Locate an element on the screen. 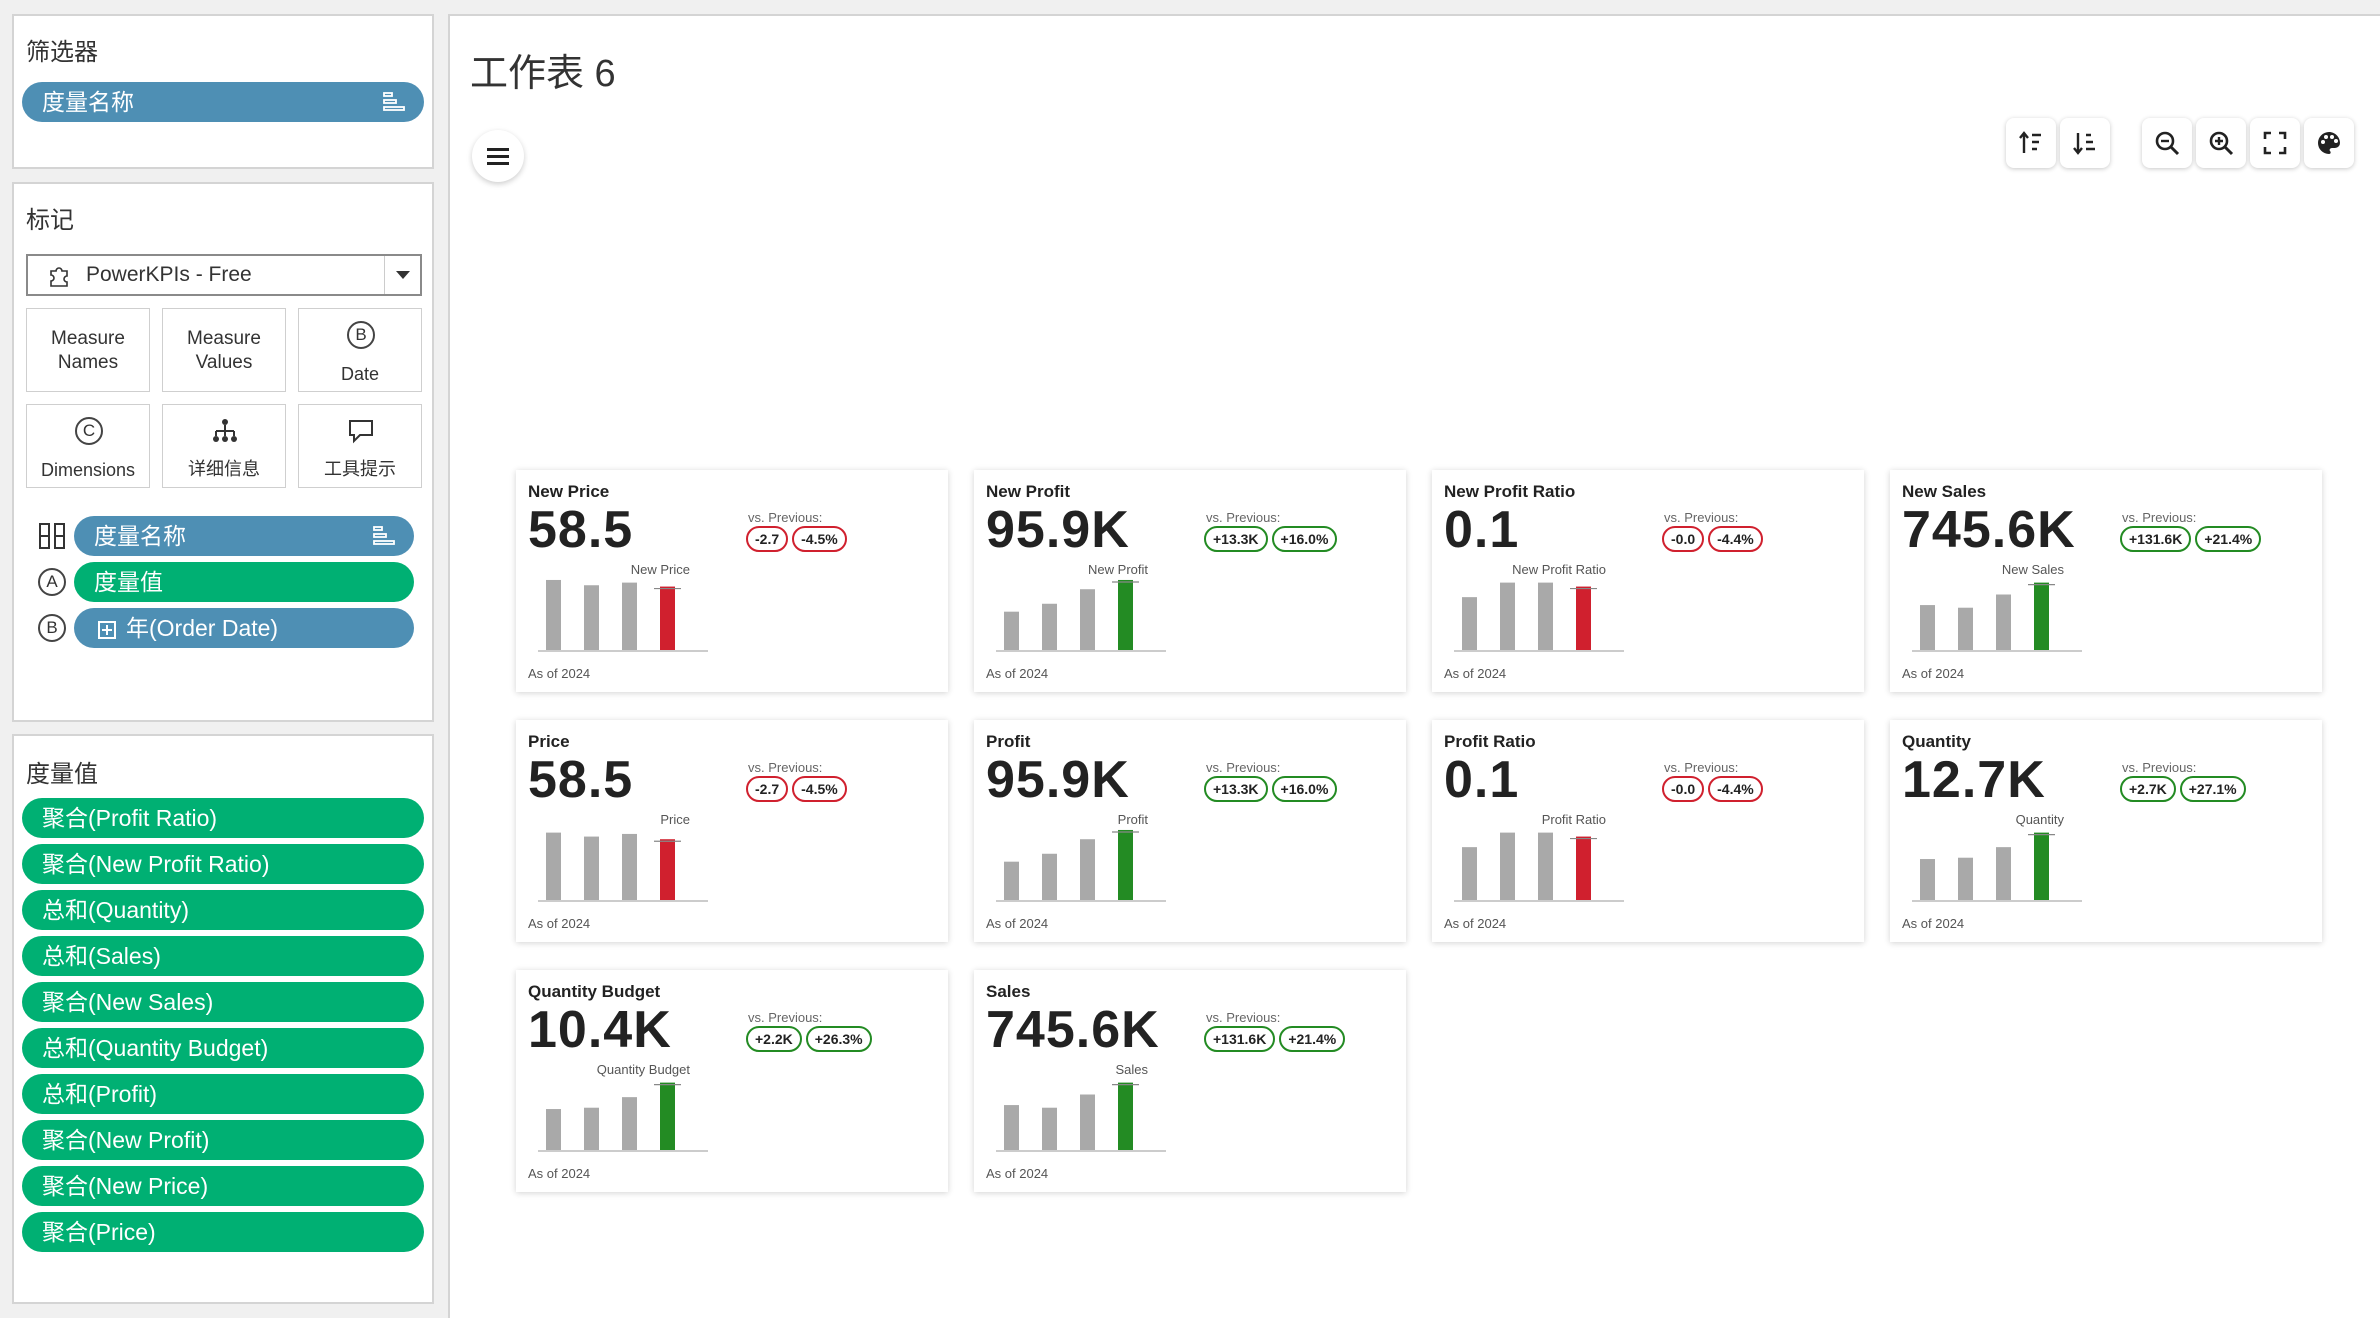 The image size is (2380, 1318). kpi-title: Sales is located at coordinates (1008, 991).